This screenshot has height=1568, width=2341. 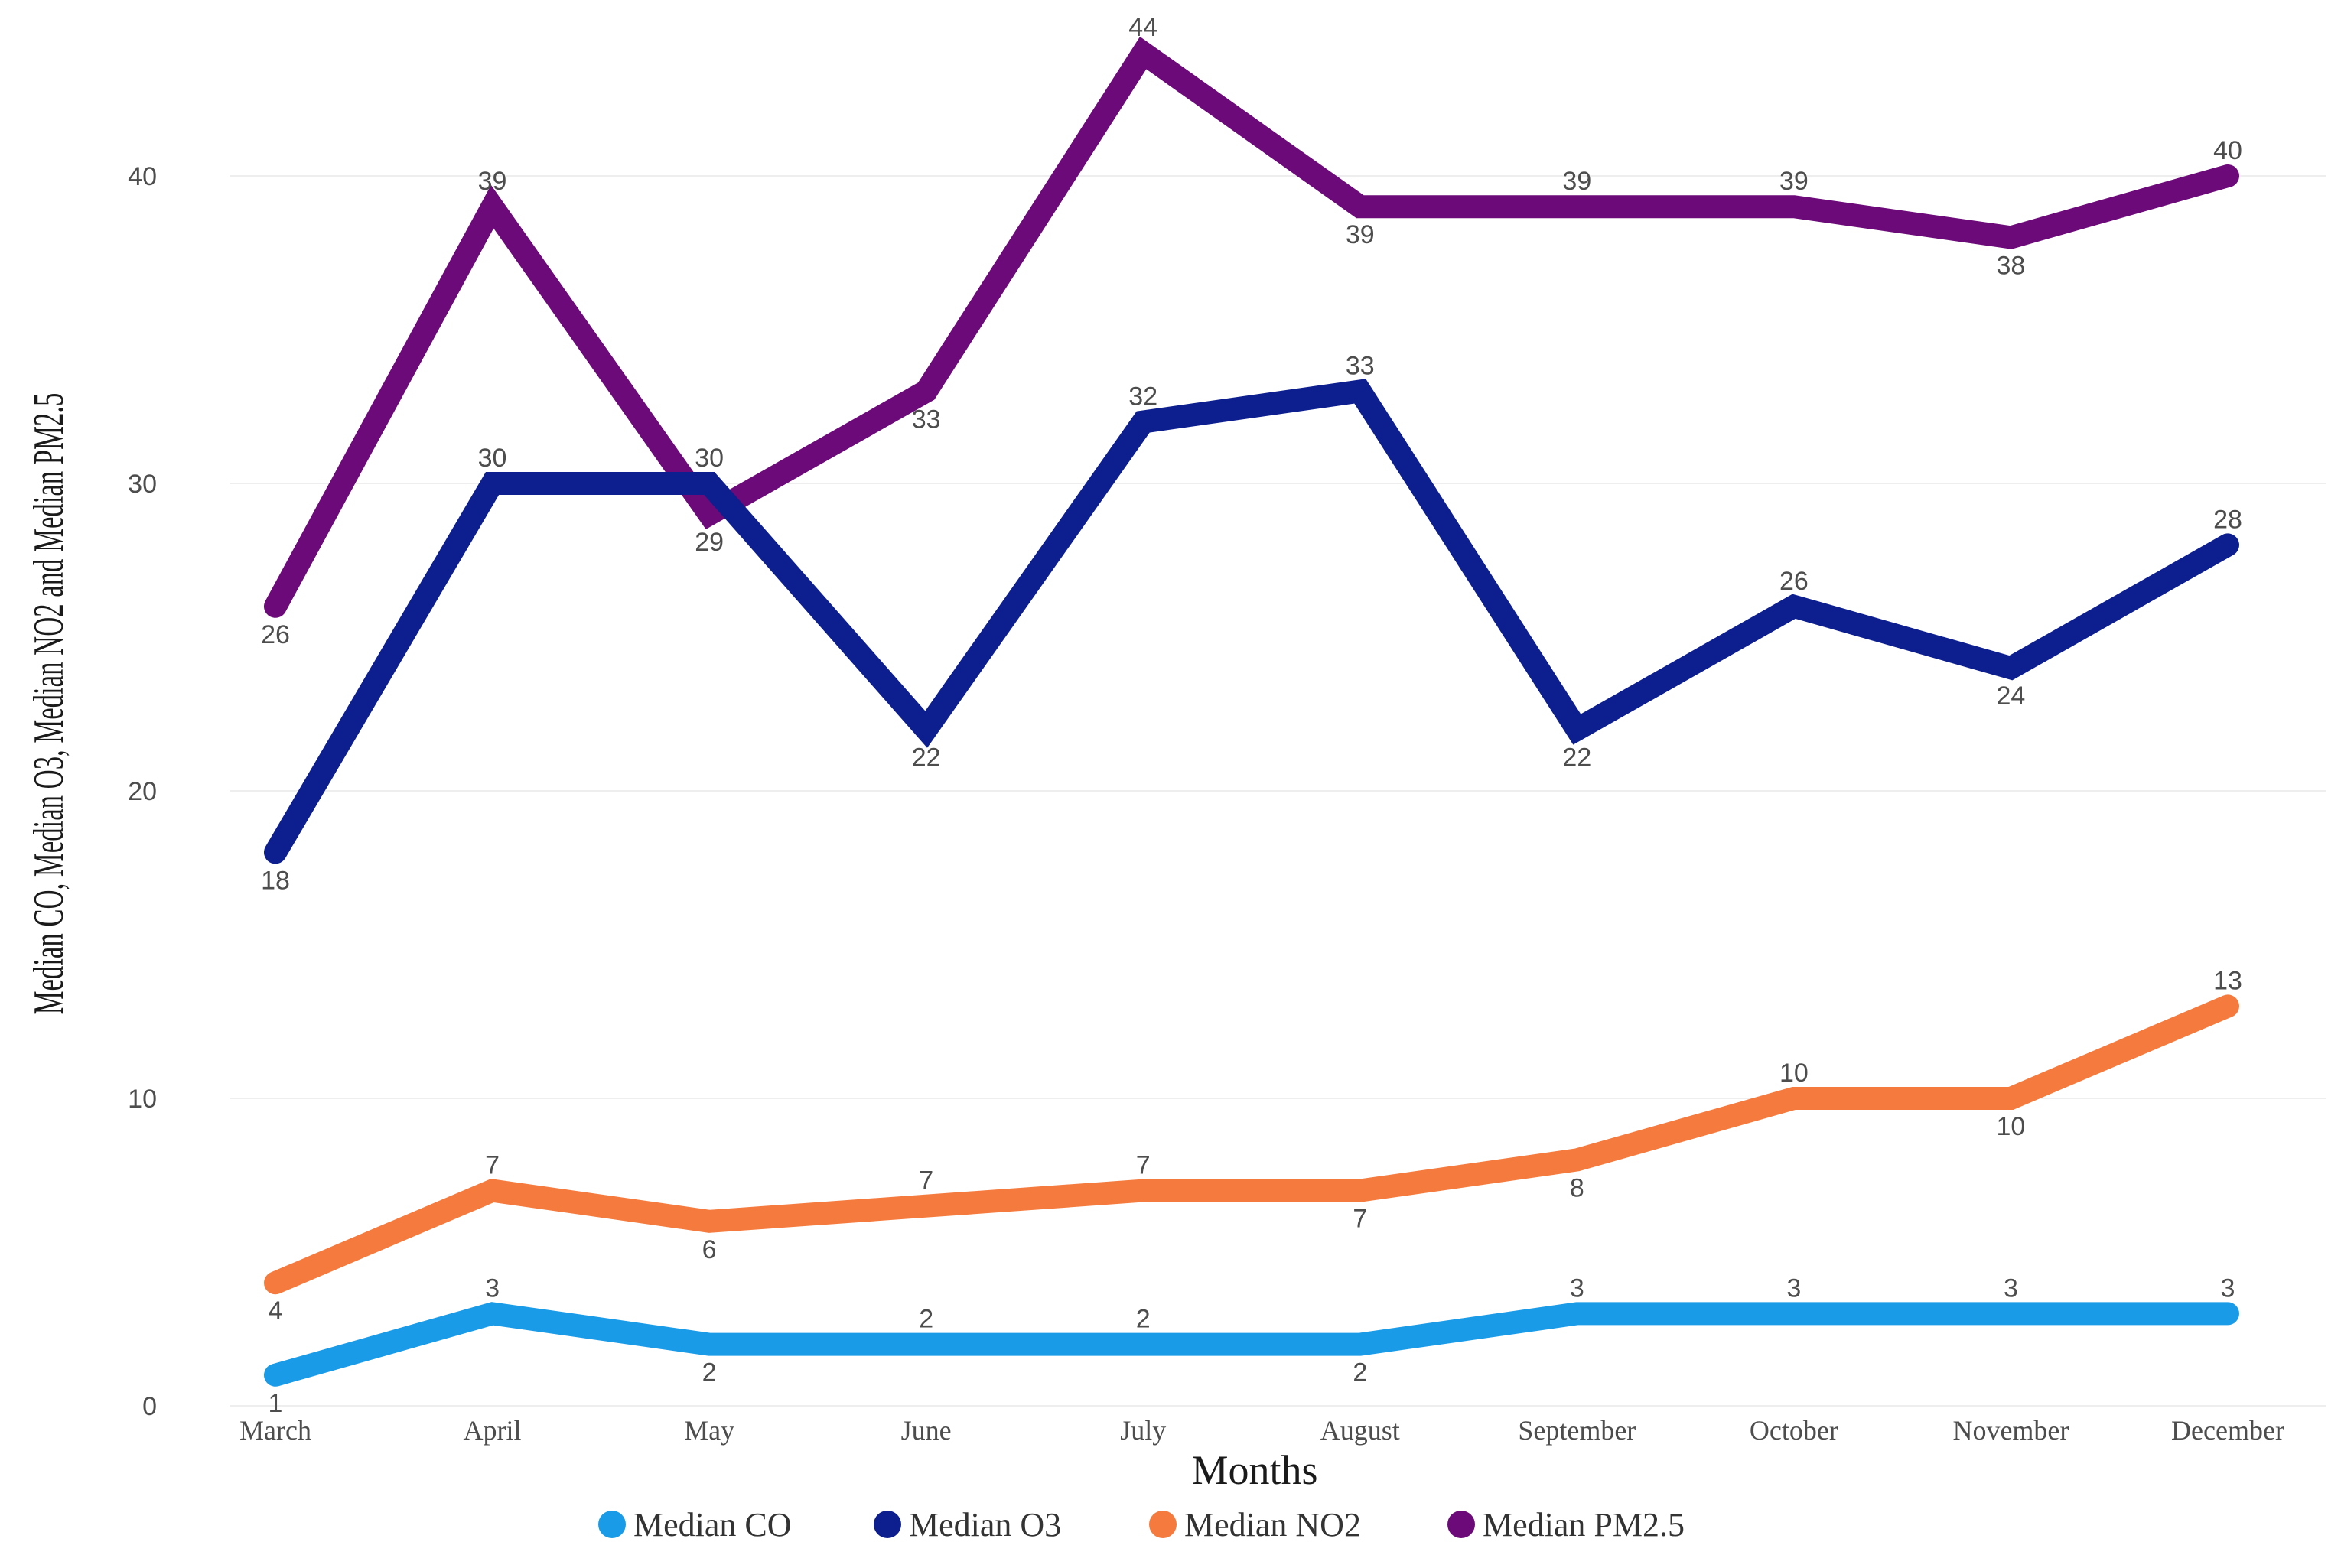 I want to click on legend-label-median-no2: Median NO2, so click(x=1272, y=1525).